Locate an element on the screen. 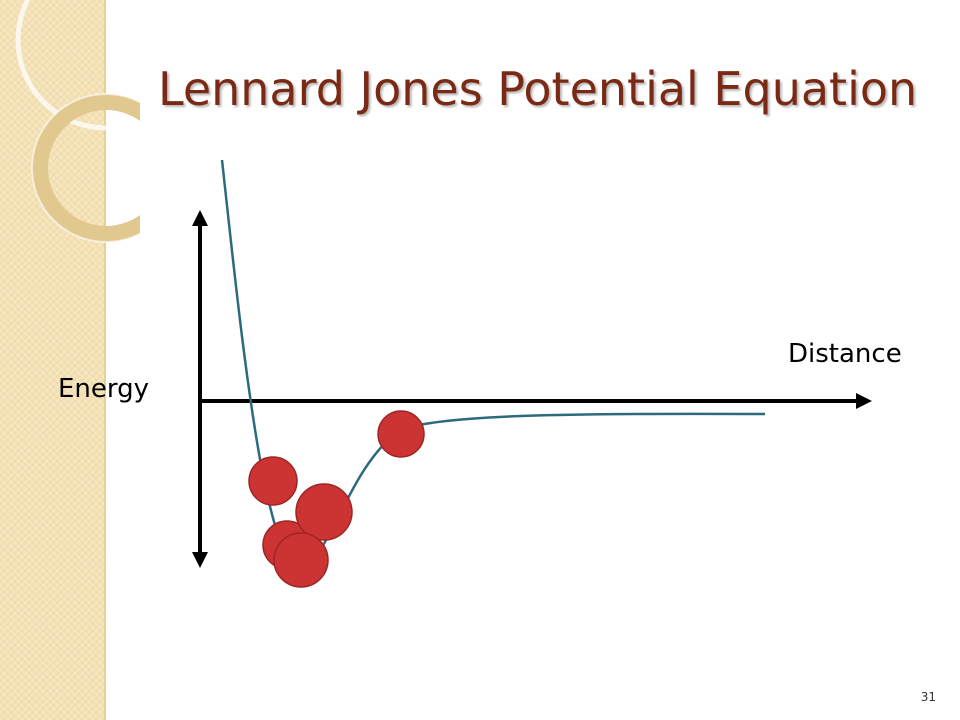 Image resolution: width=960 pixels, height=720 pixels. page-number: 31 is located at coordinates (928, 697).